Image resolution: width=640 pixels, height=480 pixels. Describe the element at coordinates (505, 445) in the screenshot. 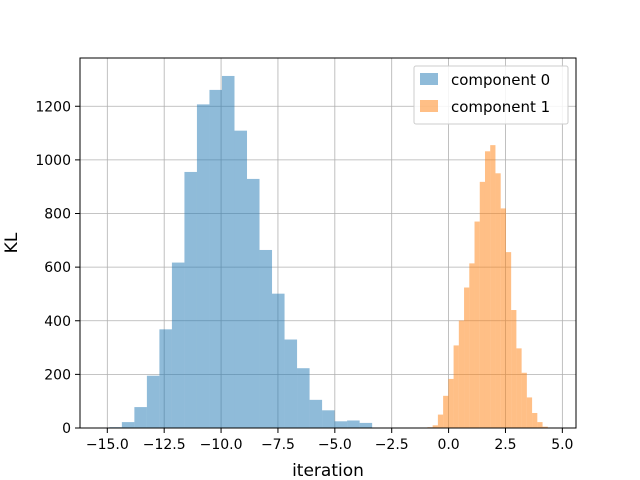

I see `x-tick-label: 2.5` at that location.